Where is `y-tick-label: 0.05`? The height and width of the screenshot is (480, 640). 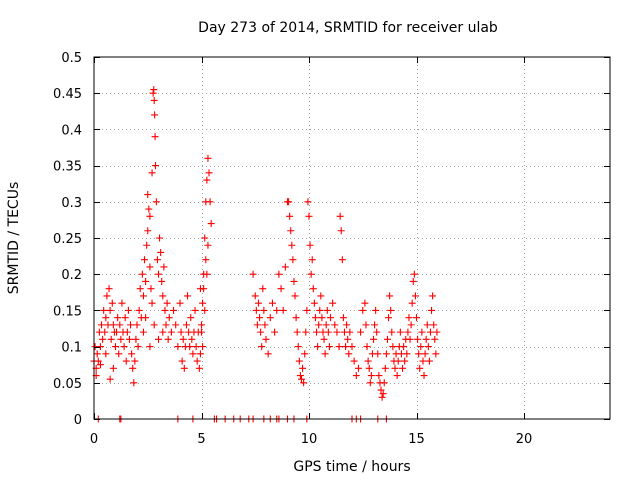 y-tick-label: 0.05 is located at coordinates (67, 384).